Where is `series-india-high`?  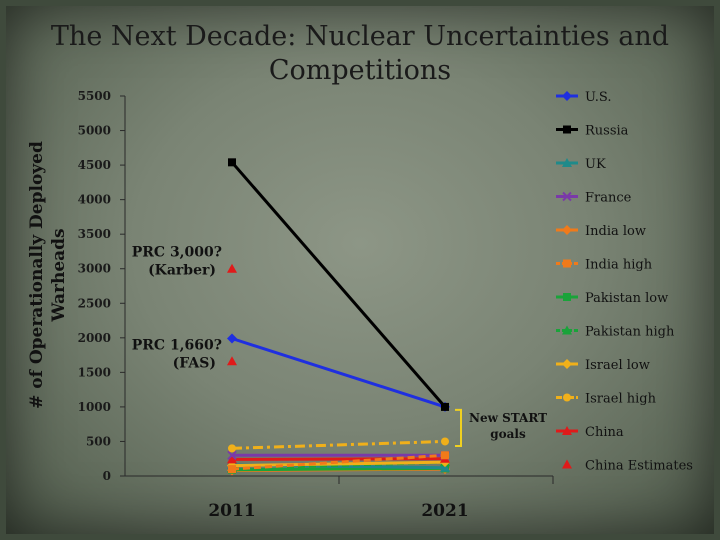 series-india-high is located at coordinates (338, 462).